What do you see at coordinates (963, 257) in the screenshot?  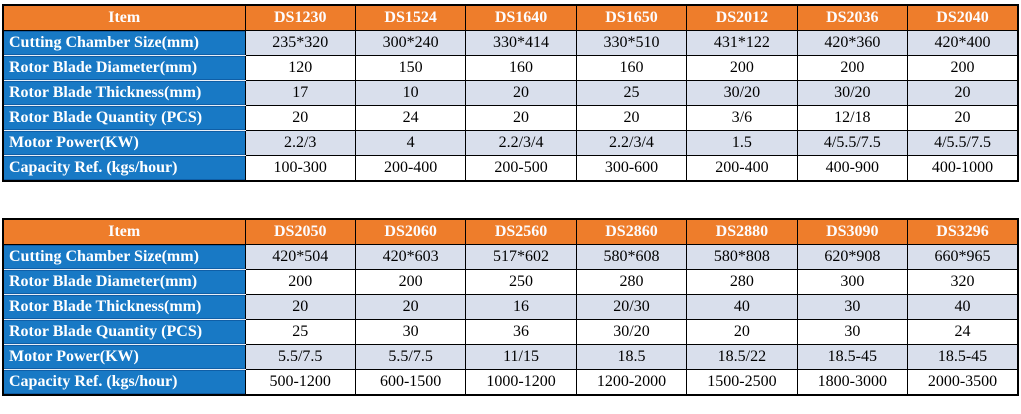 I see `spec-value-cell: 660*965` at bounding box center [963, 257].